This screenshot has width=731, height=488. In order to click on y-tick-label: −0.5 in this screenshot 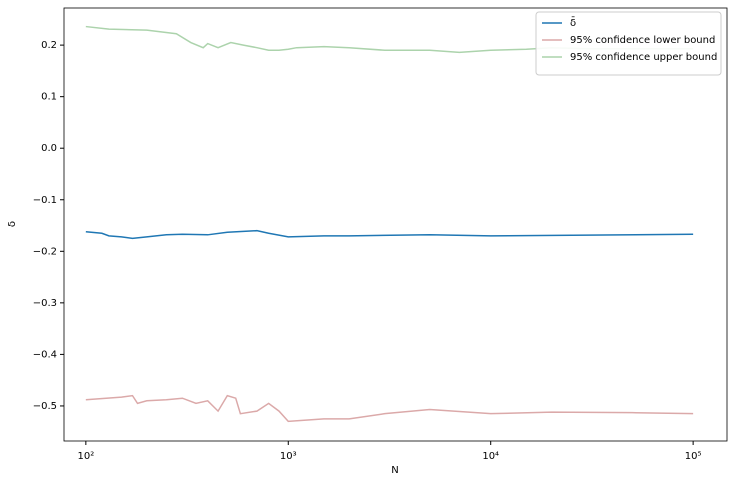, I will do `click(45, 406)`.